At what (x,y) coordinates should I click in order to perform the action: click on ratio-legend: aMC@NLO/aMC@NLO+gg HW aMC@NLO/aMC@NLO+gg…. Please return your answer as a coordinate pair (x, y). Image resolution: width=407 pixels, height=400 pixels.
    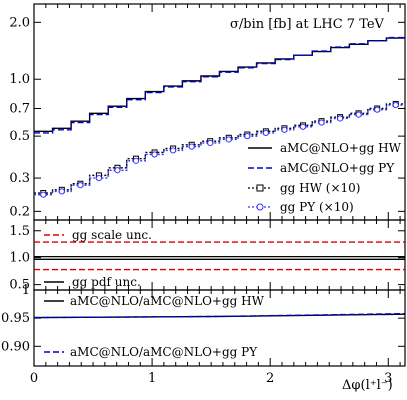
    Looking at the image, I should click on (154, 326).